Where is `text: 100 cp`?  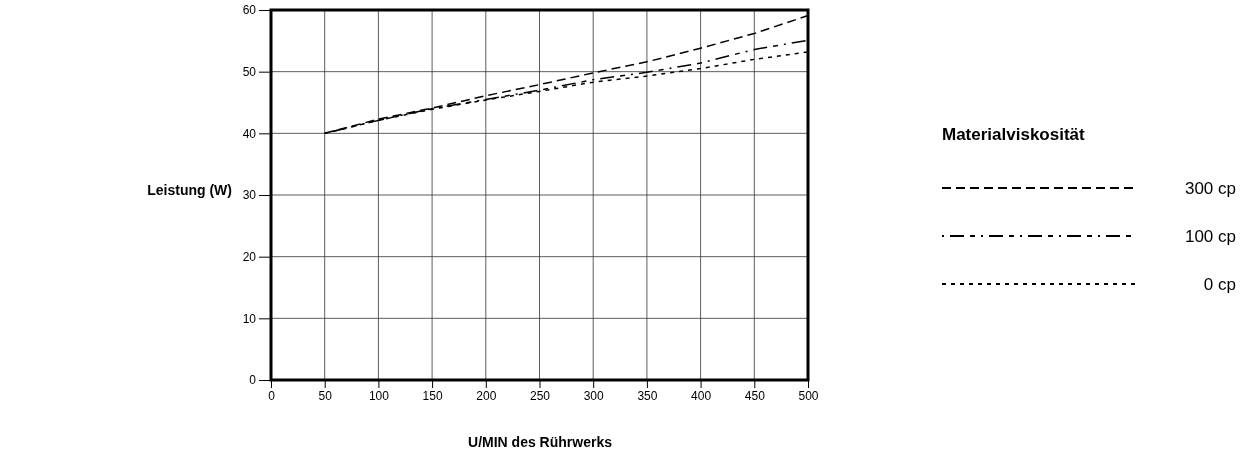 text: 100 cp is located at coordinates (1210, 236).